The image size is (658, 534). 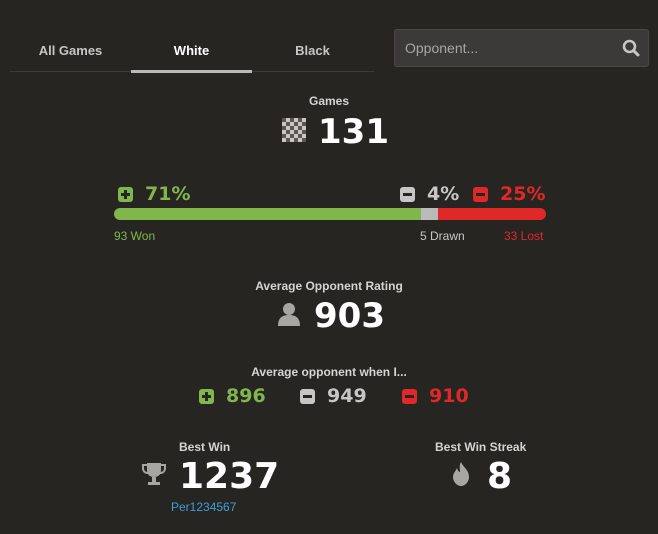 I want to click on flame-icon, so click(x=461, y=476).